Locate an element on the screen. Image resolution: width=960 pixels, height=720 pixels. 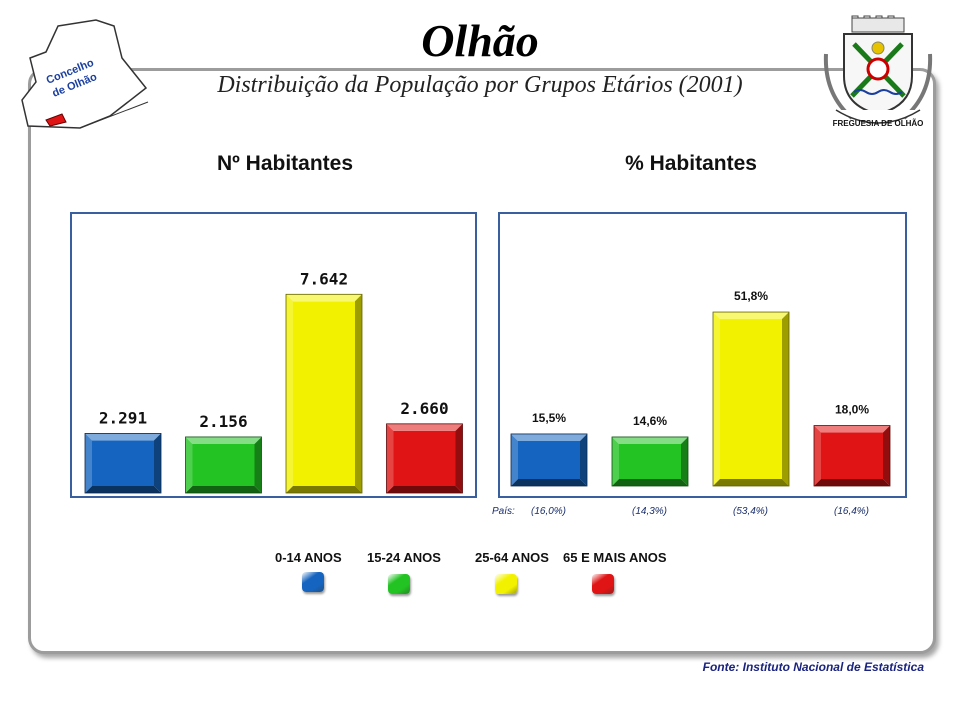
legend-label: 15-24 ANOS is located at coordinates (404, 557).